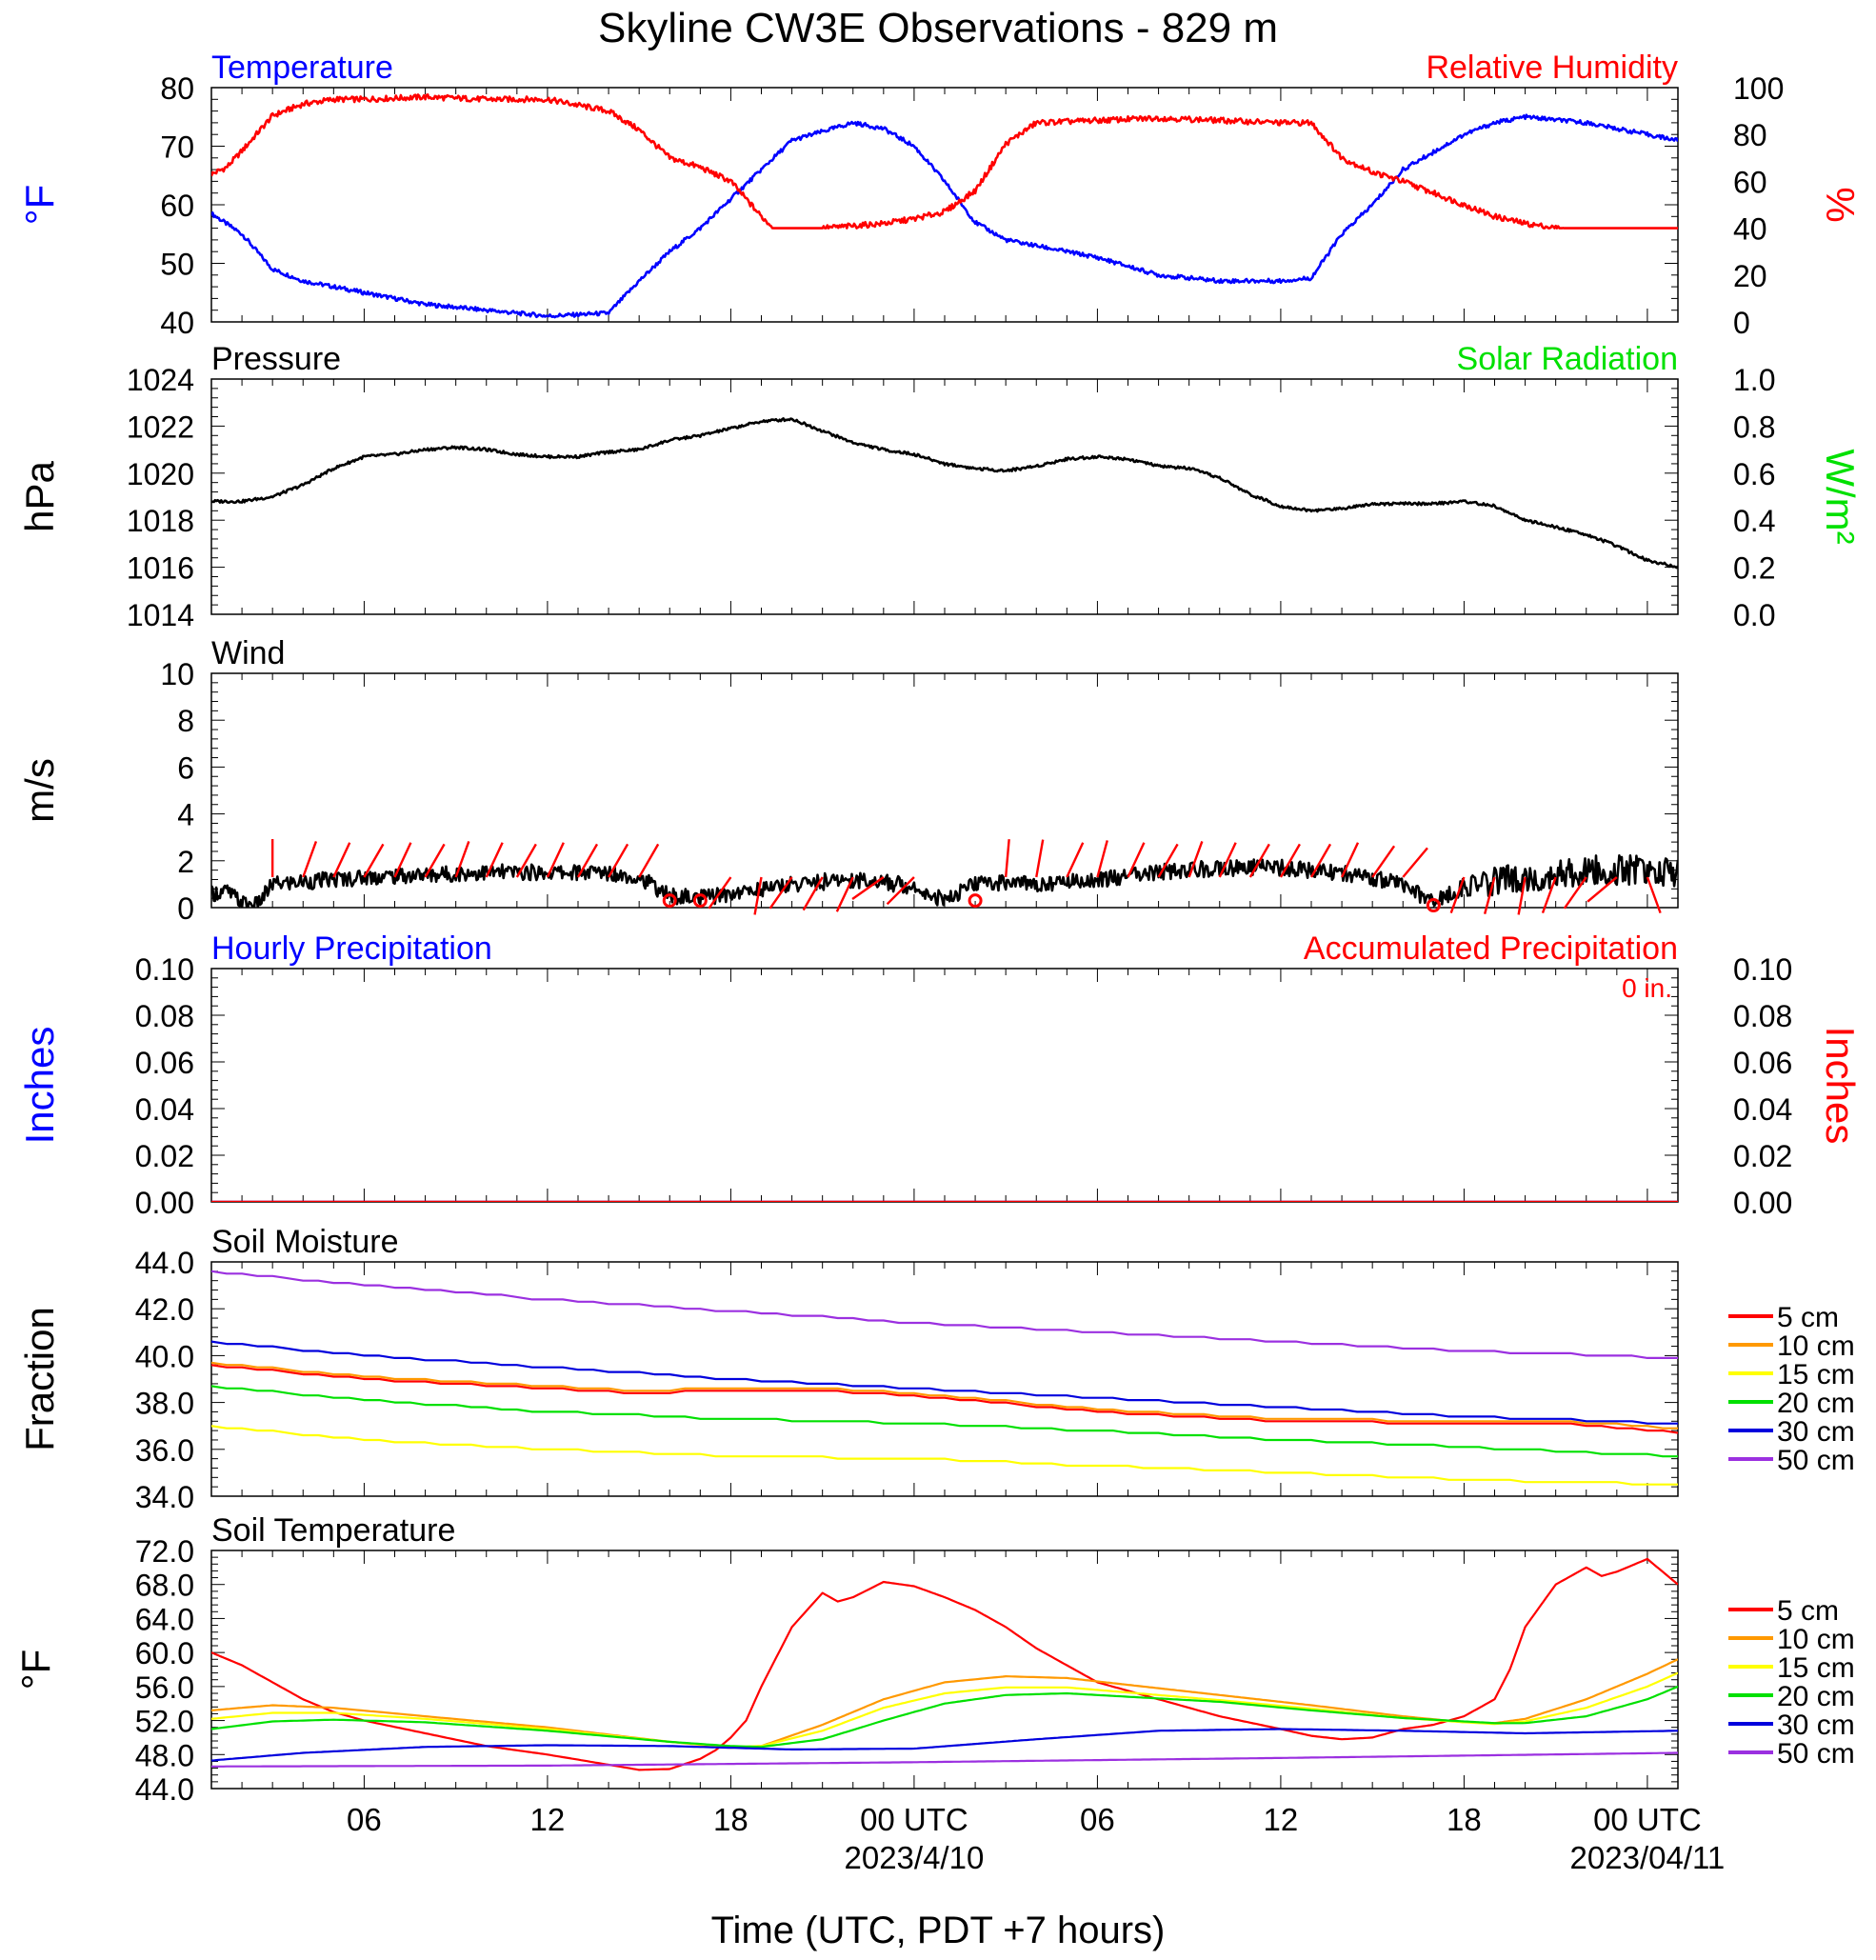  Describe the element at coordinates (351, 948) in the screenshot. I see `panel-title-left: Hourly Precipitation` at that location.